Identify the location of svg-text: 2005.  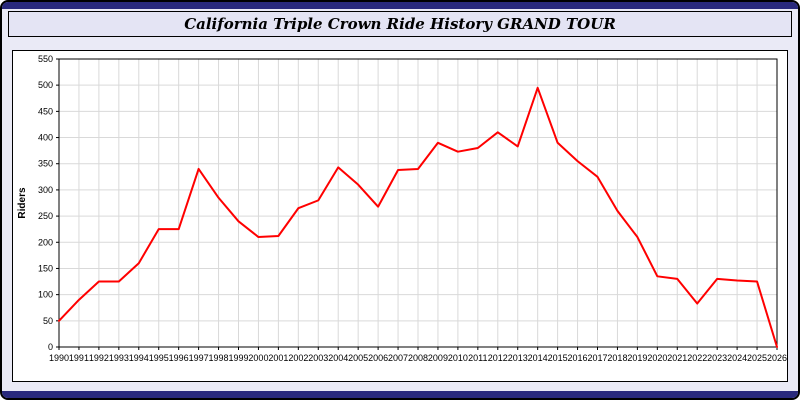
(358, 358).